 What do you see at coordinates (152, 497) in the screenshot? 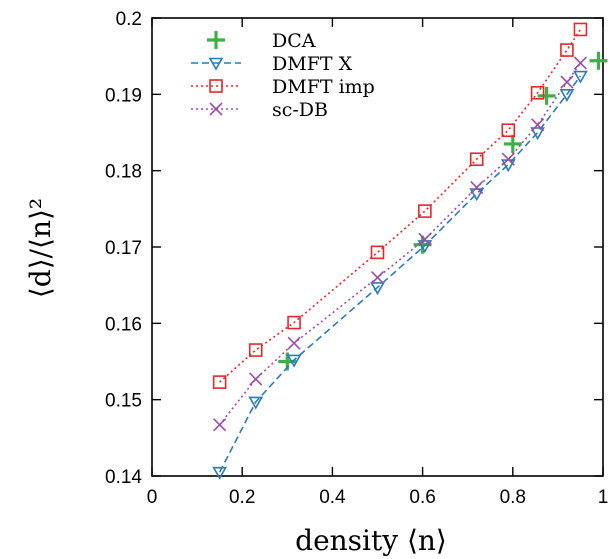
I see `x-tick-label: 0` at bounding box center [152, 497].